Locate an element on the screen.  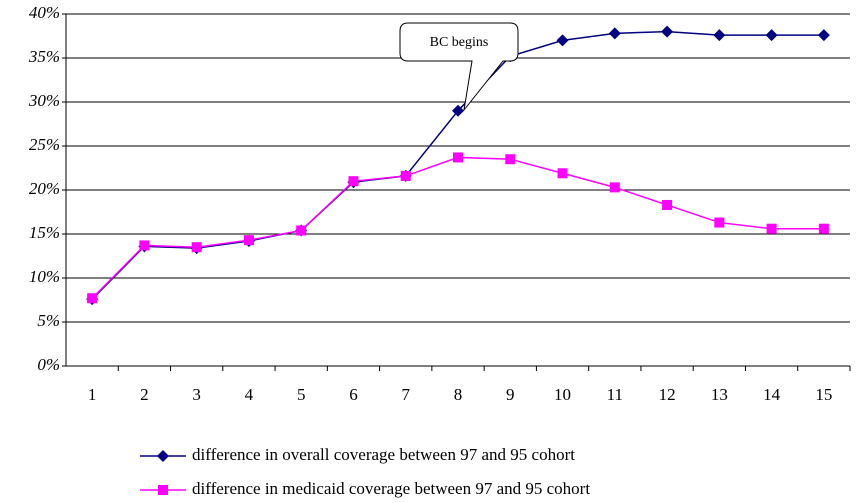
callout-box is located at coordinates (459, 67).